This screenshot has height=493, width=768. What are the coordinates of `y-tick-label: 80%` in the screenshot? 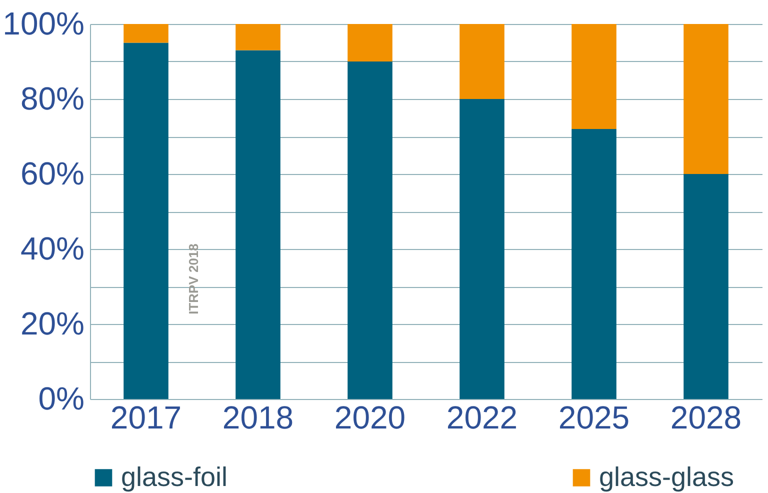 It's located at (52, 98).